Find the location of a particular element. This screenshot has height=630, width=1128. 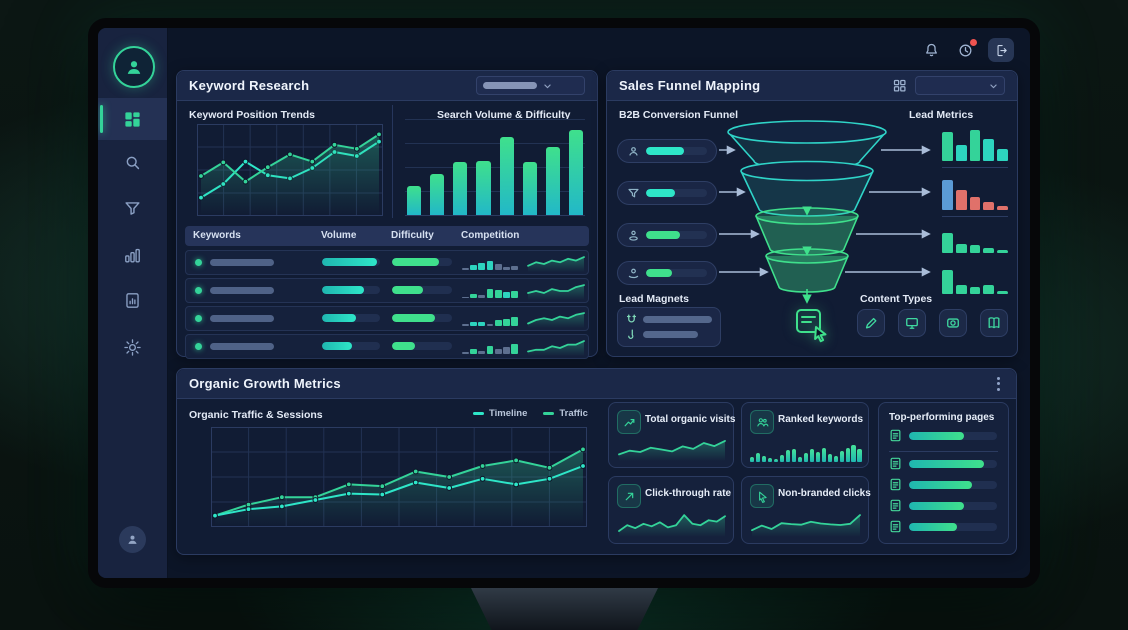

report-doc-icon is located at coordinates (132, 300).